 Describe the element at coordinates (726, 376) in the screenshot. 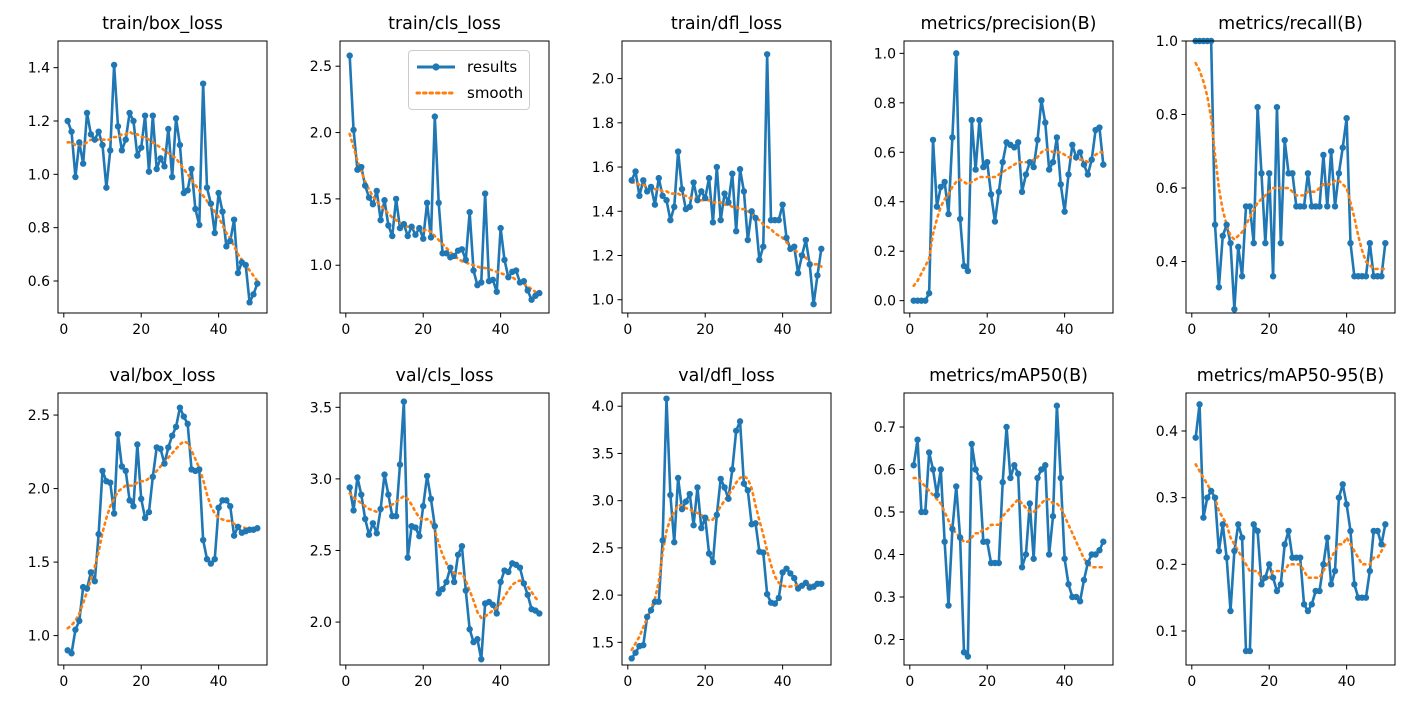

I see `chart-title: val/dfl_loss` at that location.